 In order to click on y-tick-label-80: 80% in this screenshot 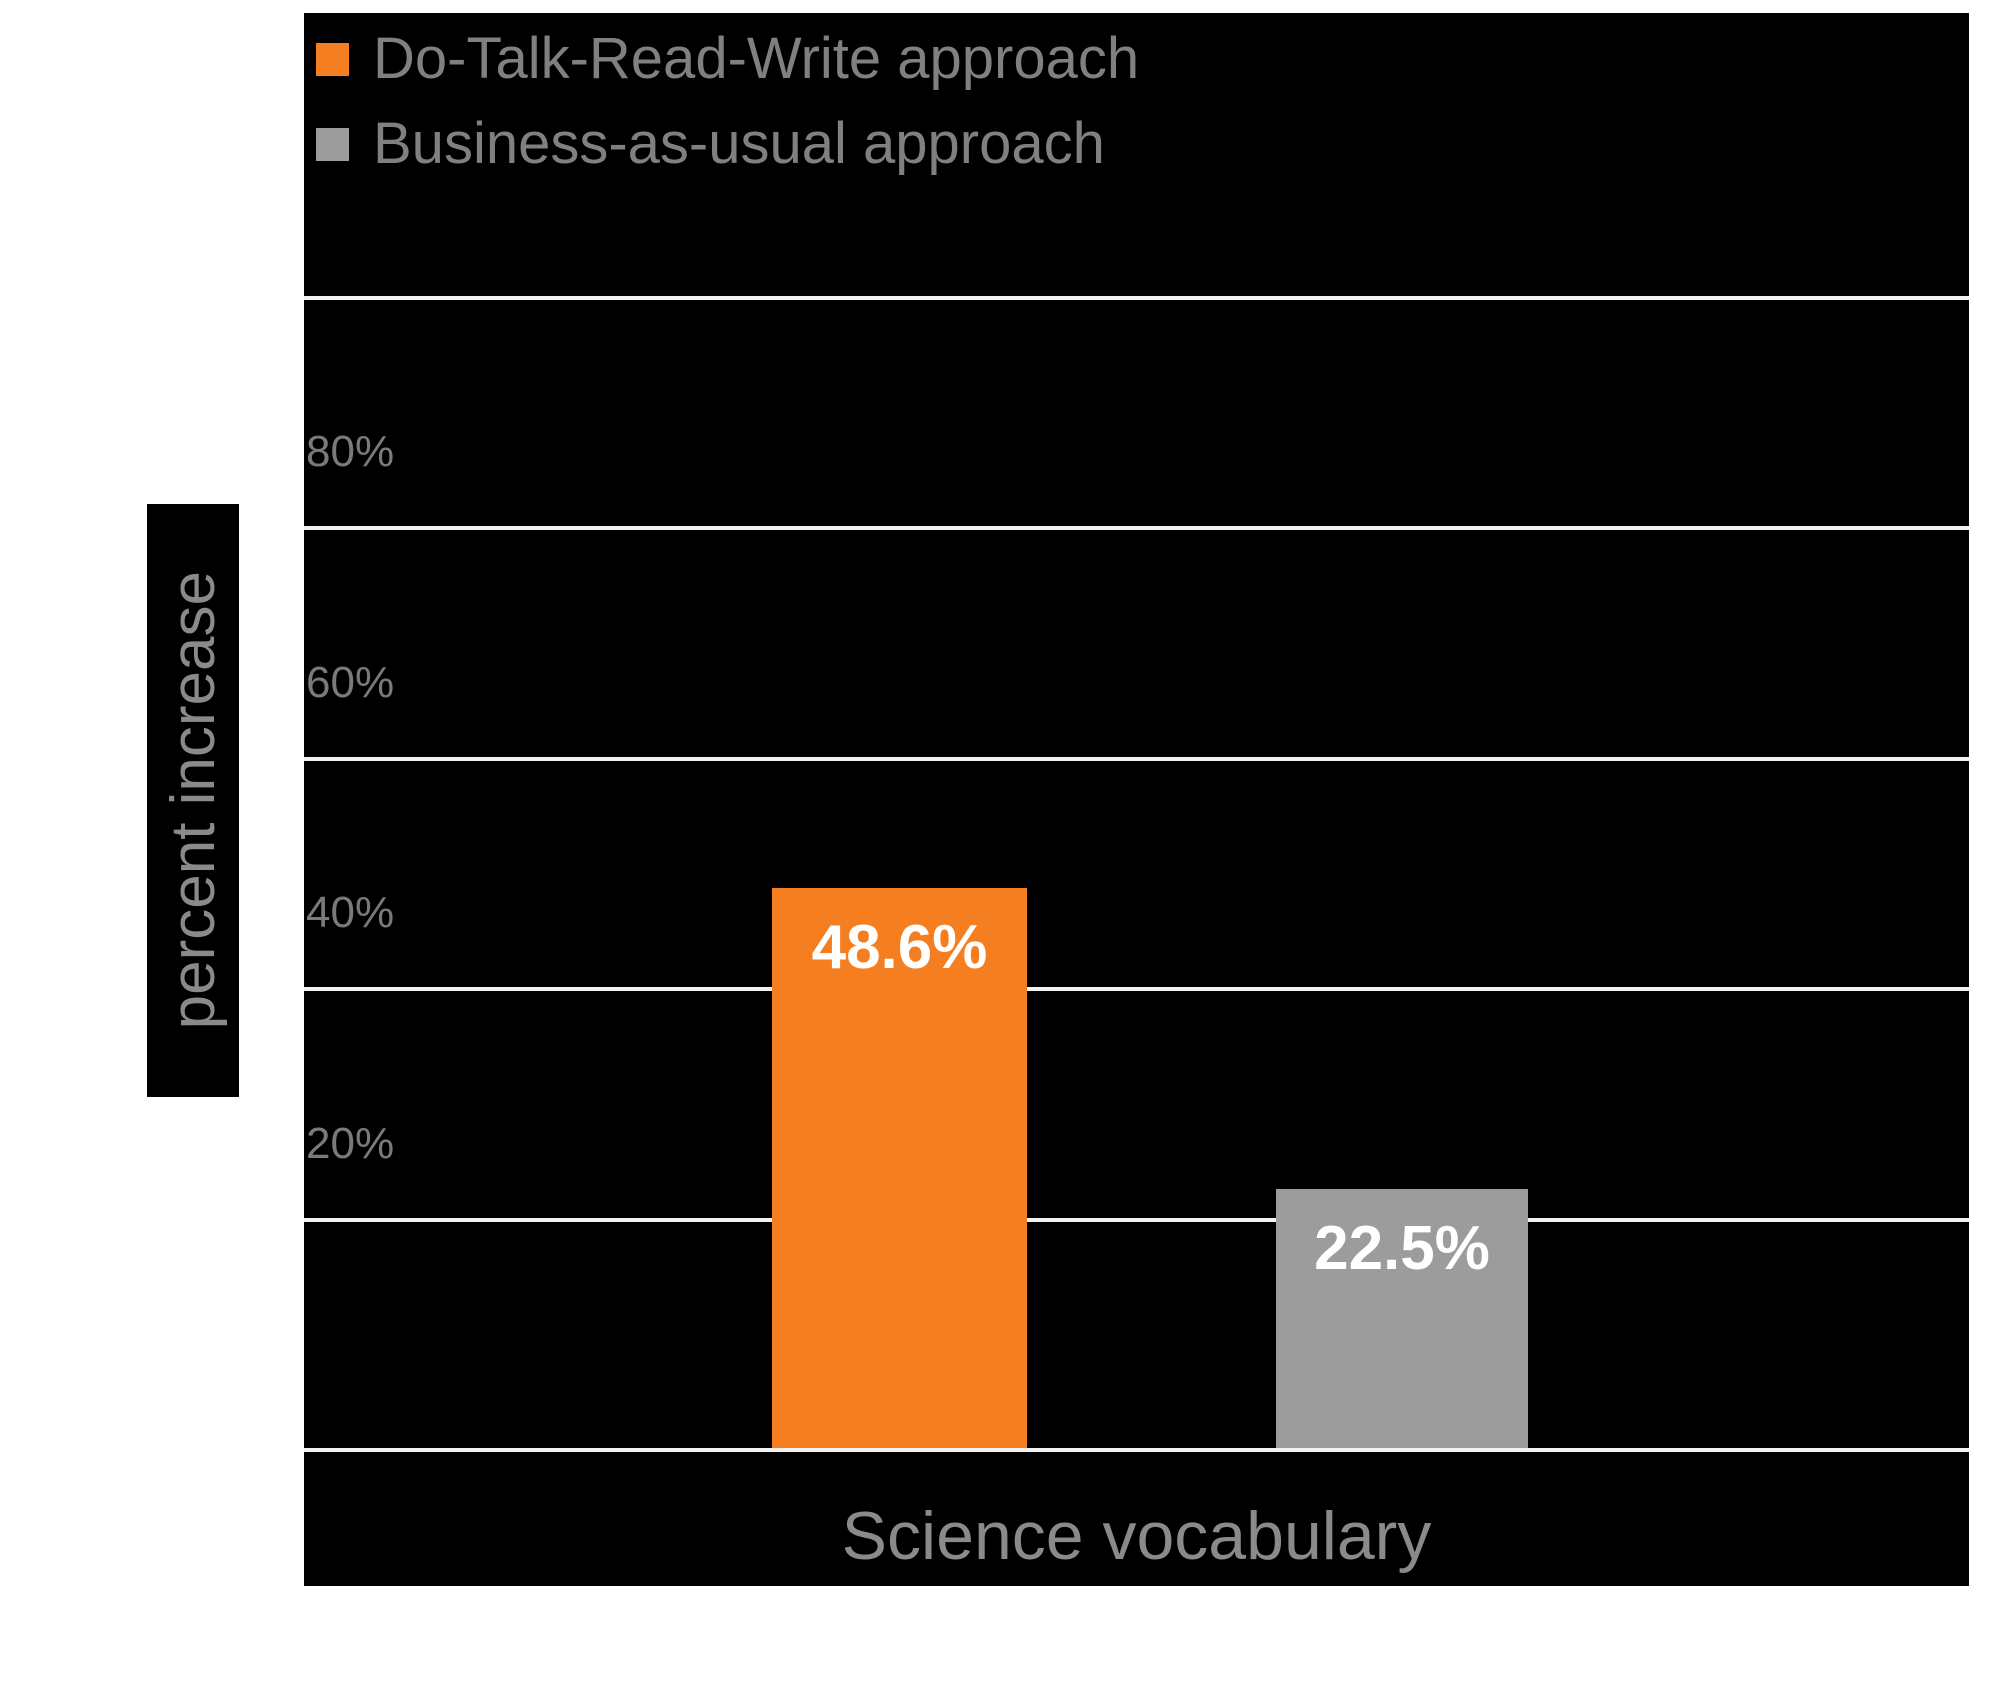, I will do `click(350, 451)`.